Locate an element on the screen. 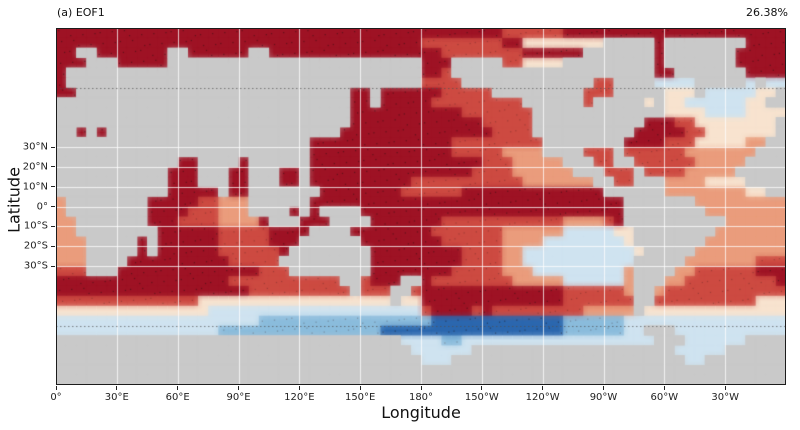  y-tick-label: 20°N is located at coordinates (35, 167).